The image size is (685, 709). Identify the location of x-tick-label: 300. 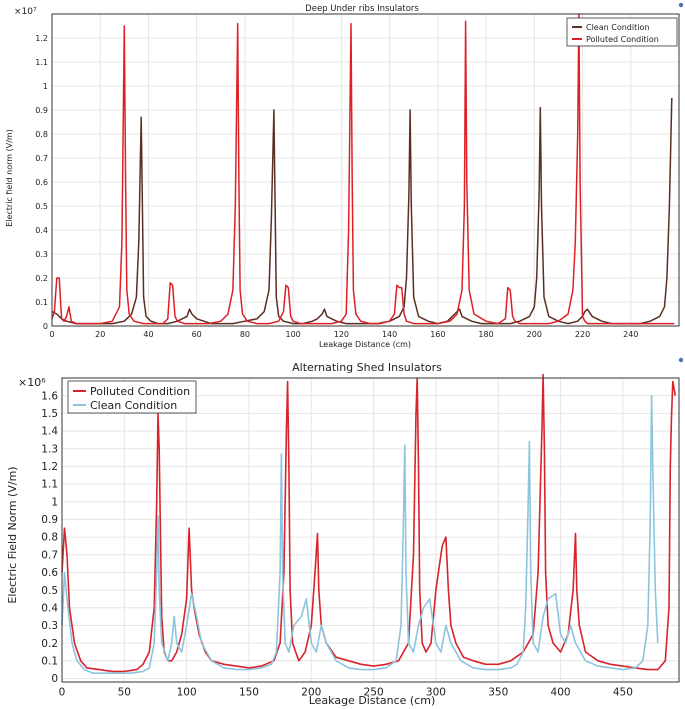
(436, 693).